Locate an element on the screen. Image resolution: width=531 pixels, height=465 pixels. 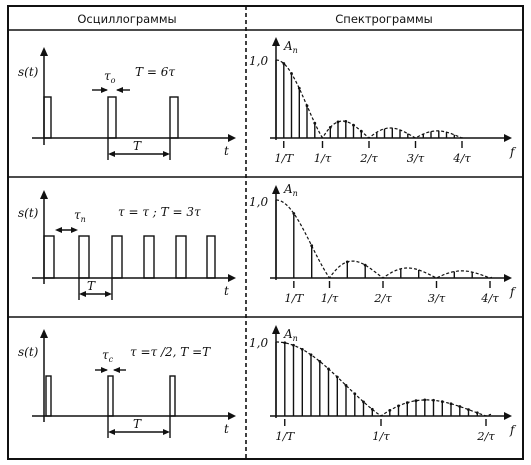
row1-time-arrow-icon is located at coordinates (232, 138).